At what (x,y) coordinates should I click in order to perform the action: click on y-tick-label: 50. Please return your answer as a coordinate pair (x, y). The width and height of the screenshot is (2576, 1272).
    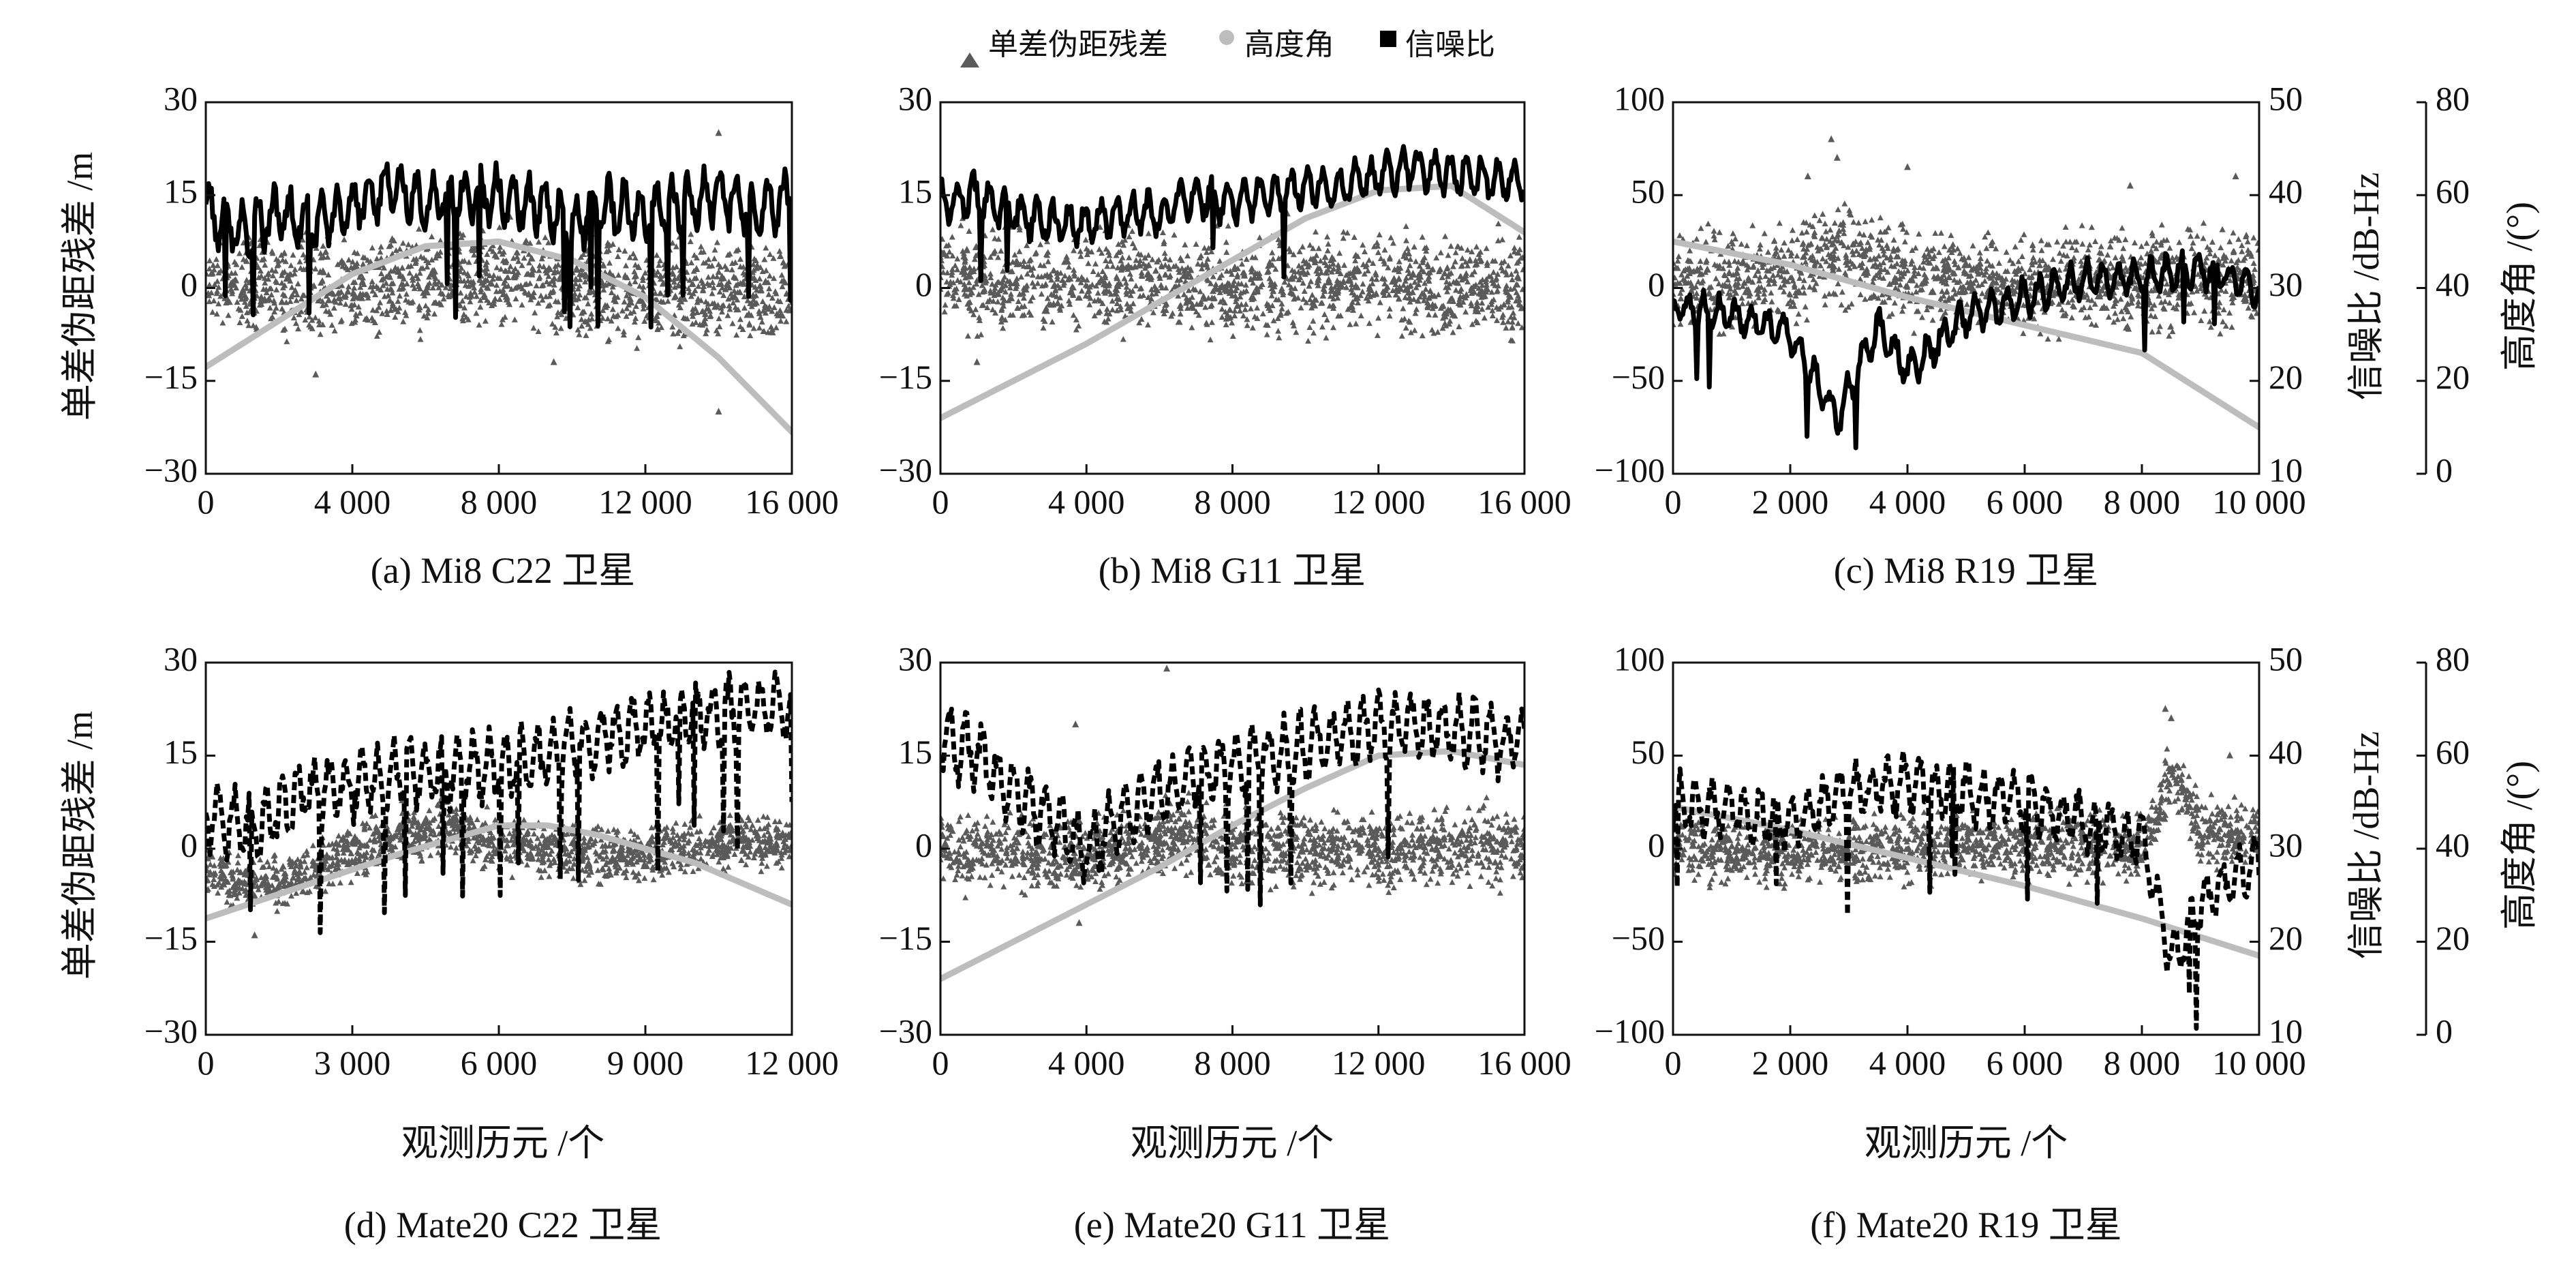
    Looking at the image, I should click on (1648, 191).